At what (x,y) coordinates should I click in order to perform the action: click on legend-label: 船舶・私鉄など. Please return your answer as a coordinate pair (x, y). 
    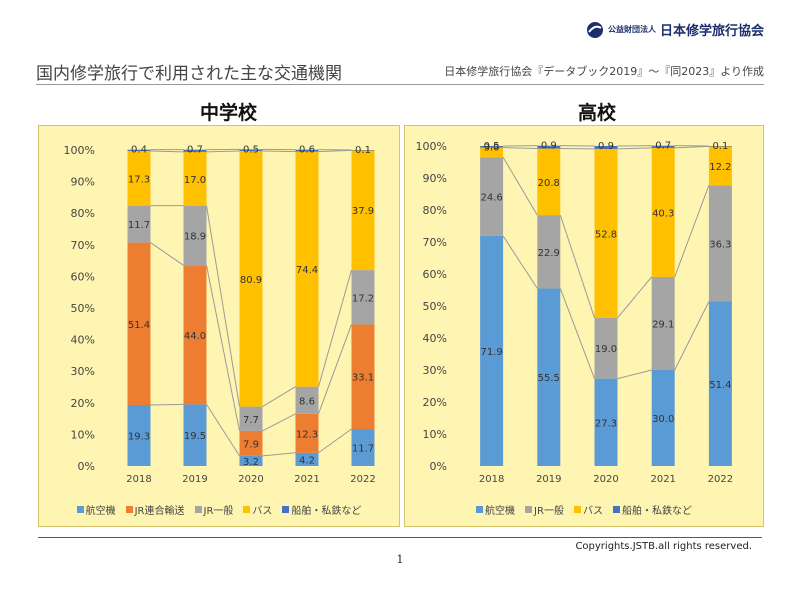
    Looking at the image, I should click on (326, 511).